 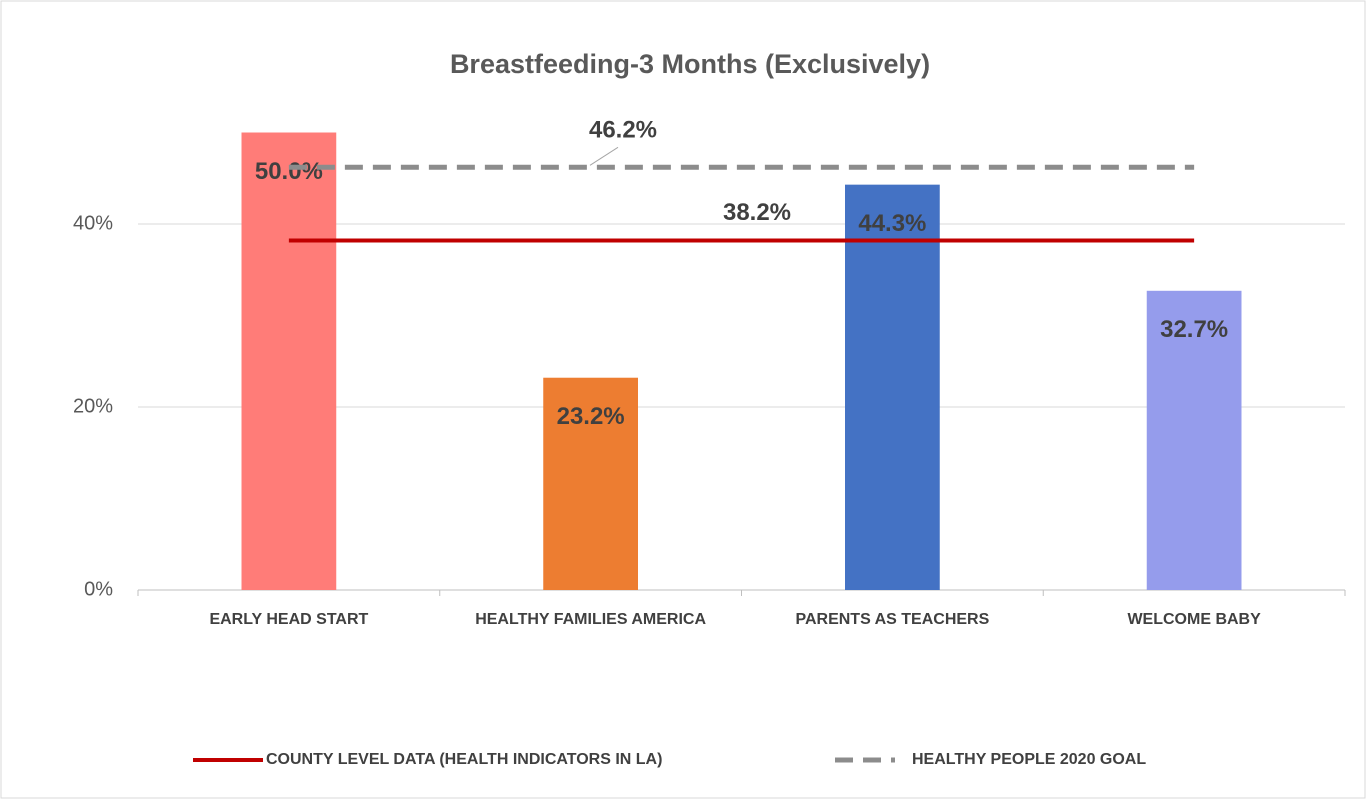 I want to click on y-tick-label: 20%, so click(x=93, y=406).